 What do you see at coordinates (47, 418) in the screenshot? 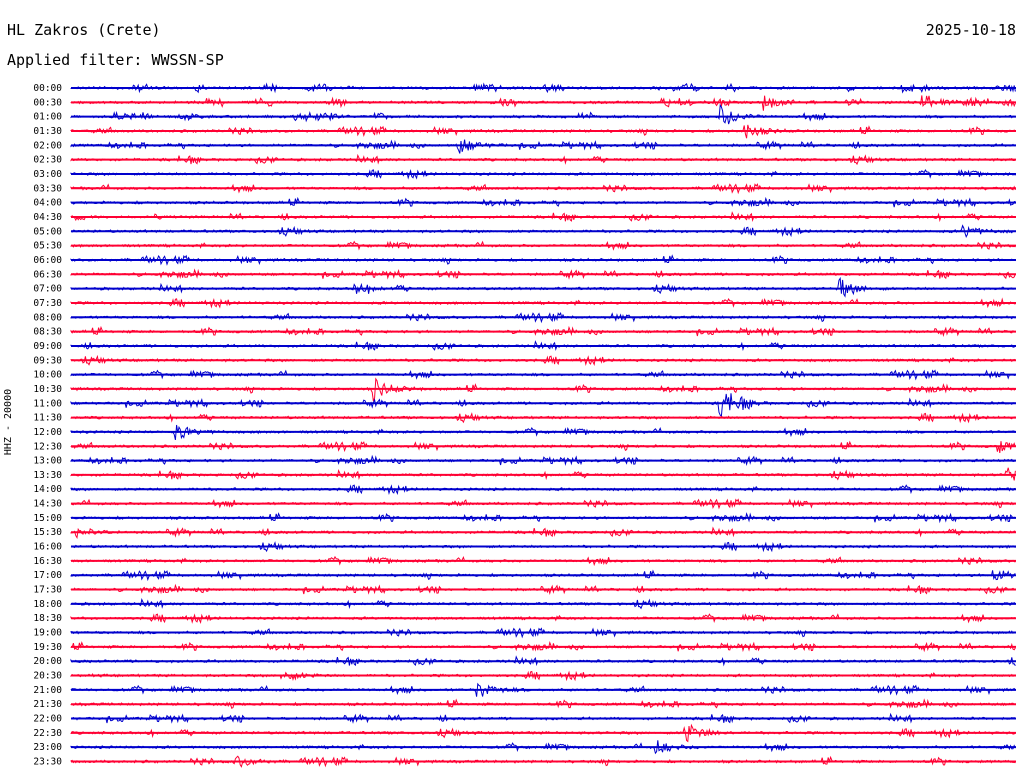
I see `row-time-label: 11:30` at bounding box center [47, 418].